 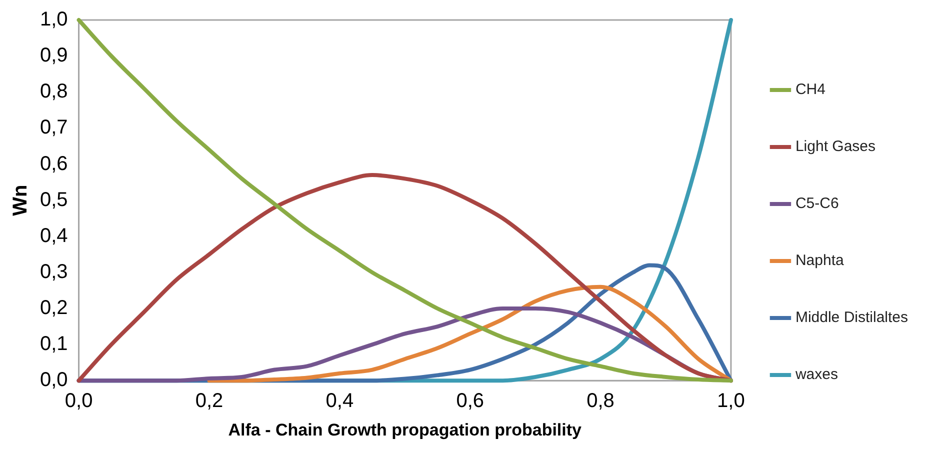 I want to click on legend-label: C5-C6, so click(x=817, y=203).